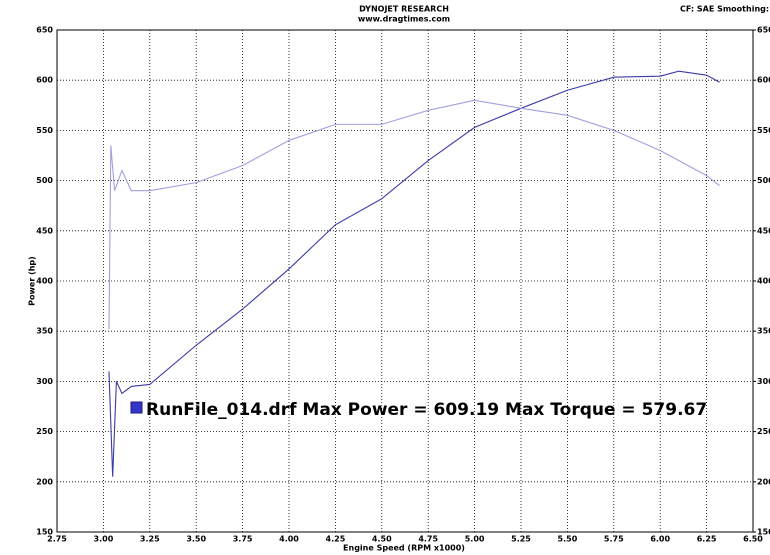 The width and height of the screenshot is (770, 555). What do you see at coordinates (763, 331) in the screenshot?
I see `y2-tick-label: 350` at bounding box center [763, 331].